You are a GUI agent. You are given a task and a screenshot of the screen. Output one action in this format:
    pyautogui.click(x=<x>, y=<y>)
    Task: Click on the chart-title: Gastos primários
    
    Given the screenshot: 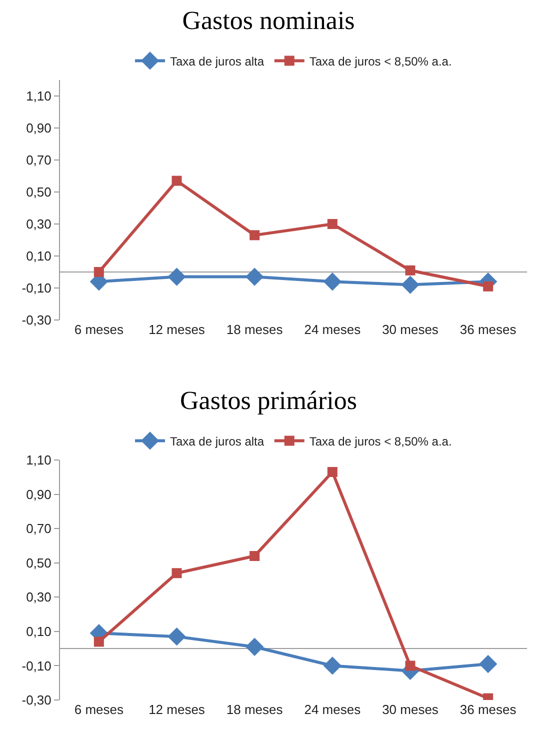 What is the action you would take?
    pyautogui.click(x=268, y=400)
    